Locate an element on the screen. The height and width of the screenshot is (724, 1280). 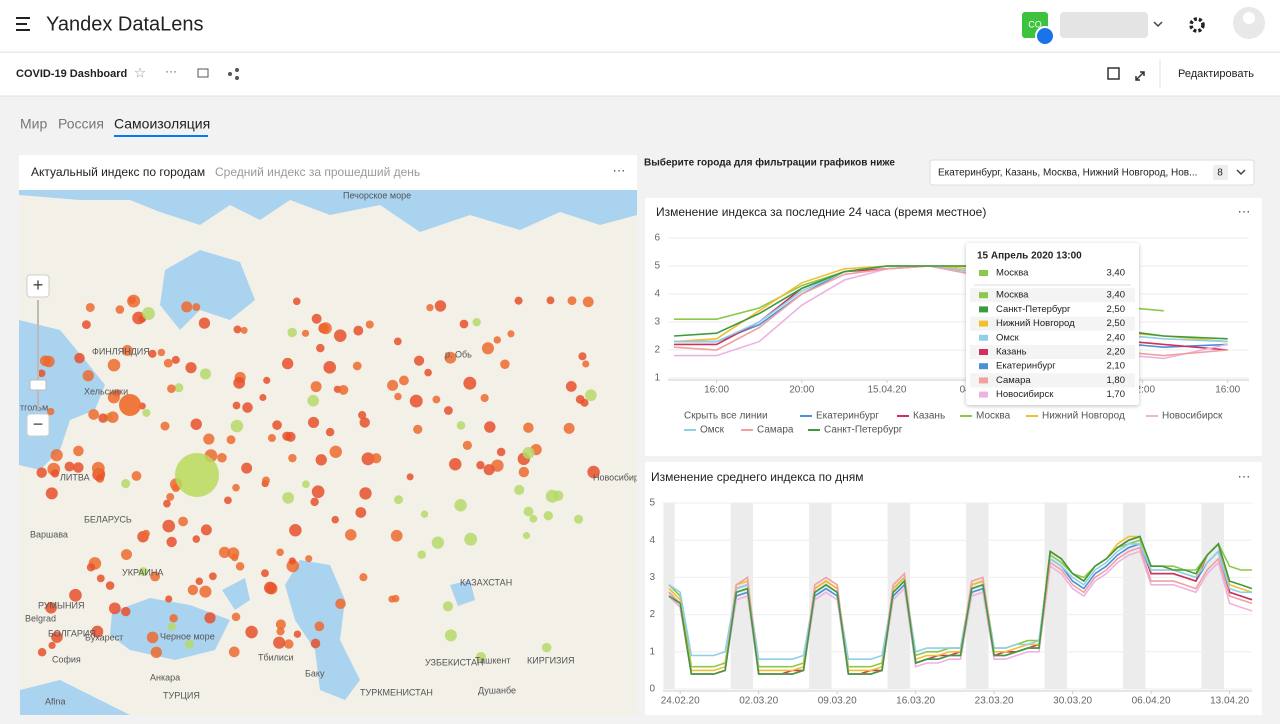
count-badge is located at coordinates (1220, 172).